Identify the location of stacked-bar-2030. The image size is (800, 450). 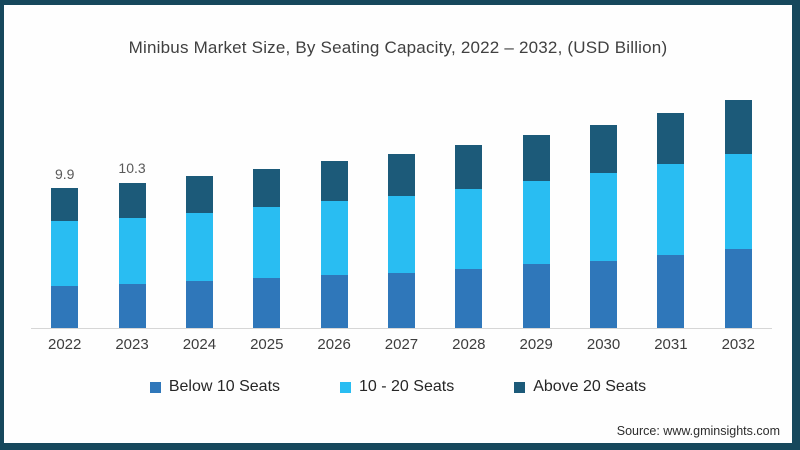
(604, 226).